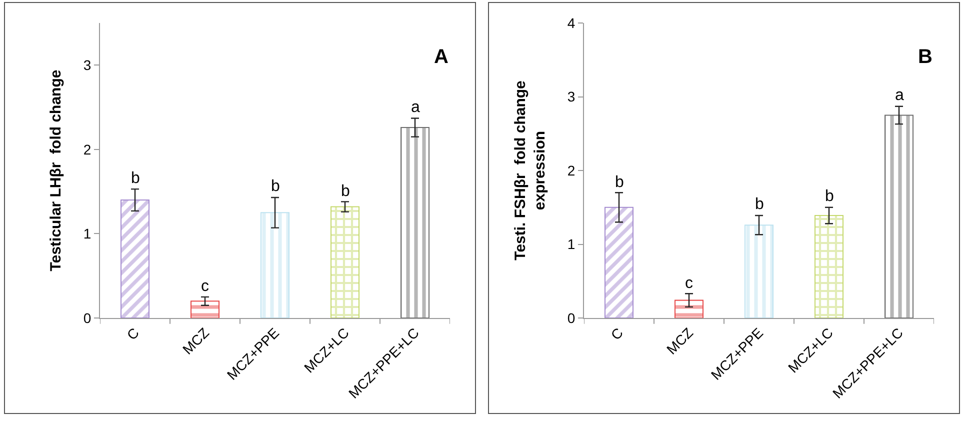  What do you see at coordinates (571, 22) in the screenshot?
I see `y-tick-label: 4` at bounding box center [571, 22].